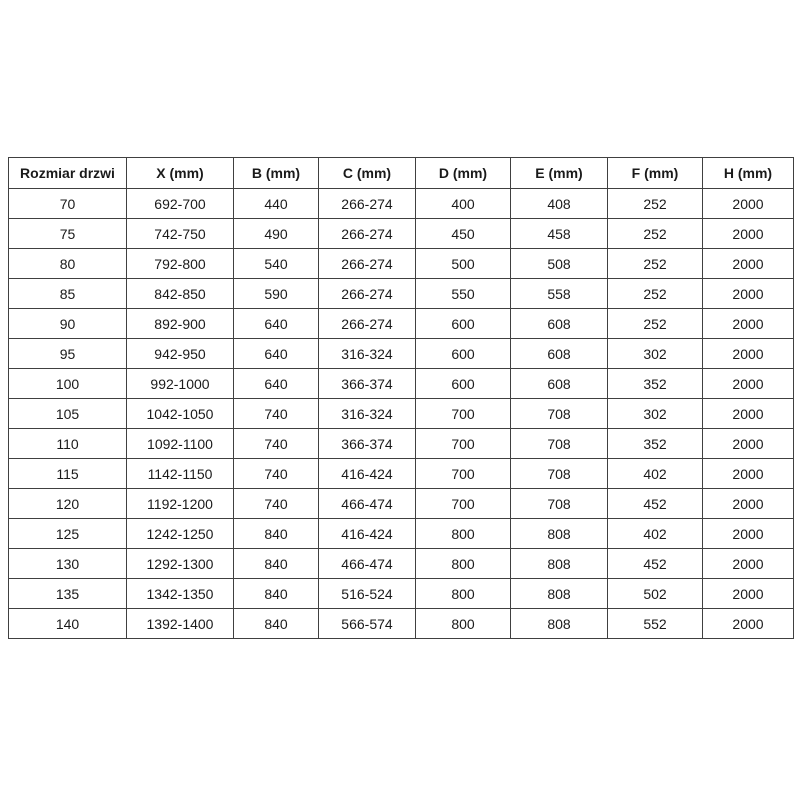  What do you see at coordinates (367, 443) in the screenshot?
I see `table-cell: 366-374` at bounding box center [367, 443].